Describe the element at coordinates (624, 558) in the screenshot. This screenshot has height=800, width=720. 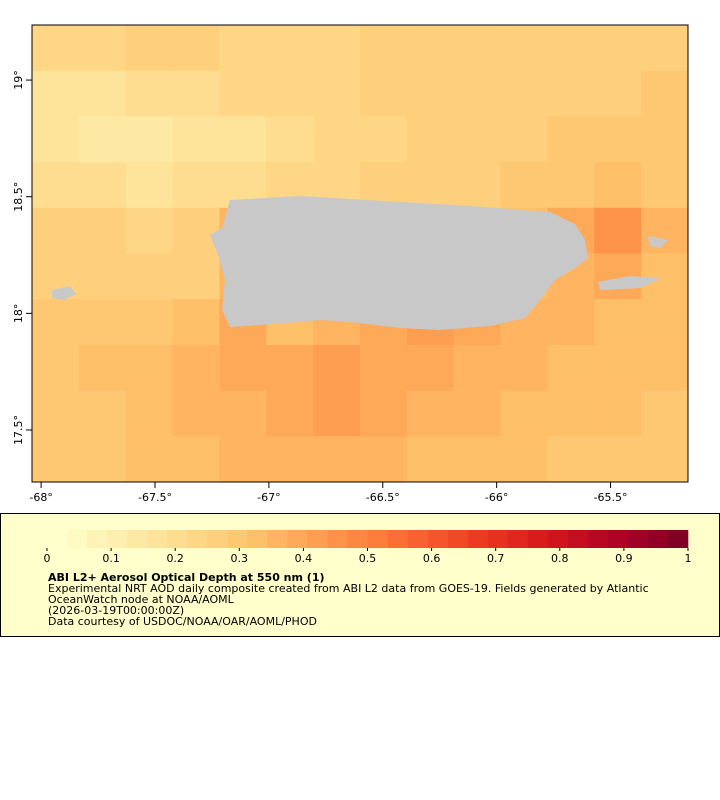
I see `colorbar-tick-label: 0.9` at that location.